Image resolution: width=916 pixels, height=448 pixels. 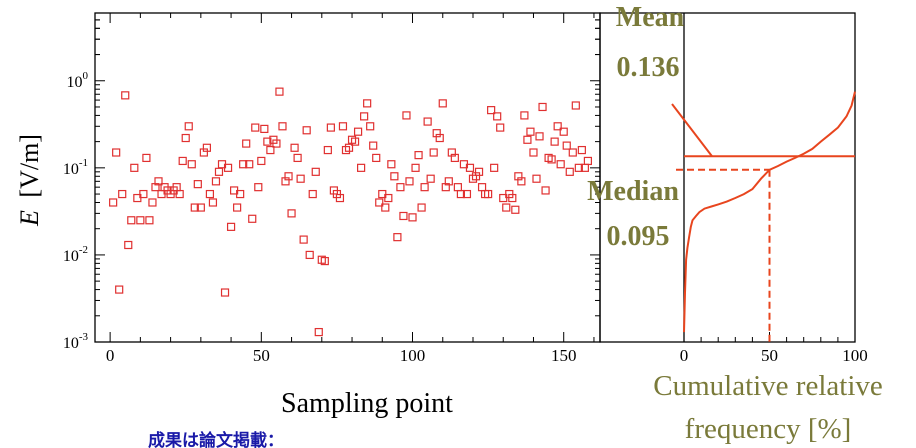 I want to click on x-axis-label: Sampling point, so click(x=367, y=403).